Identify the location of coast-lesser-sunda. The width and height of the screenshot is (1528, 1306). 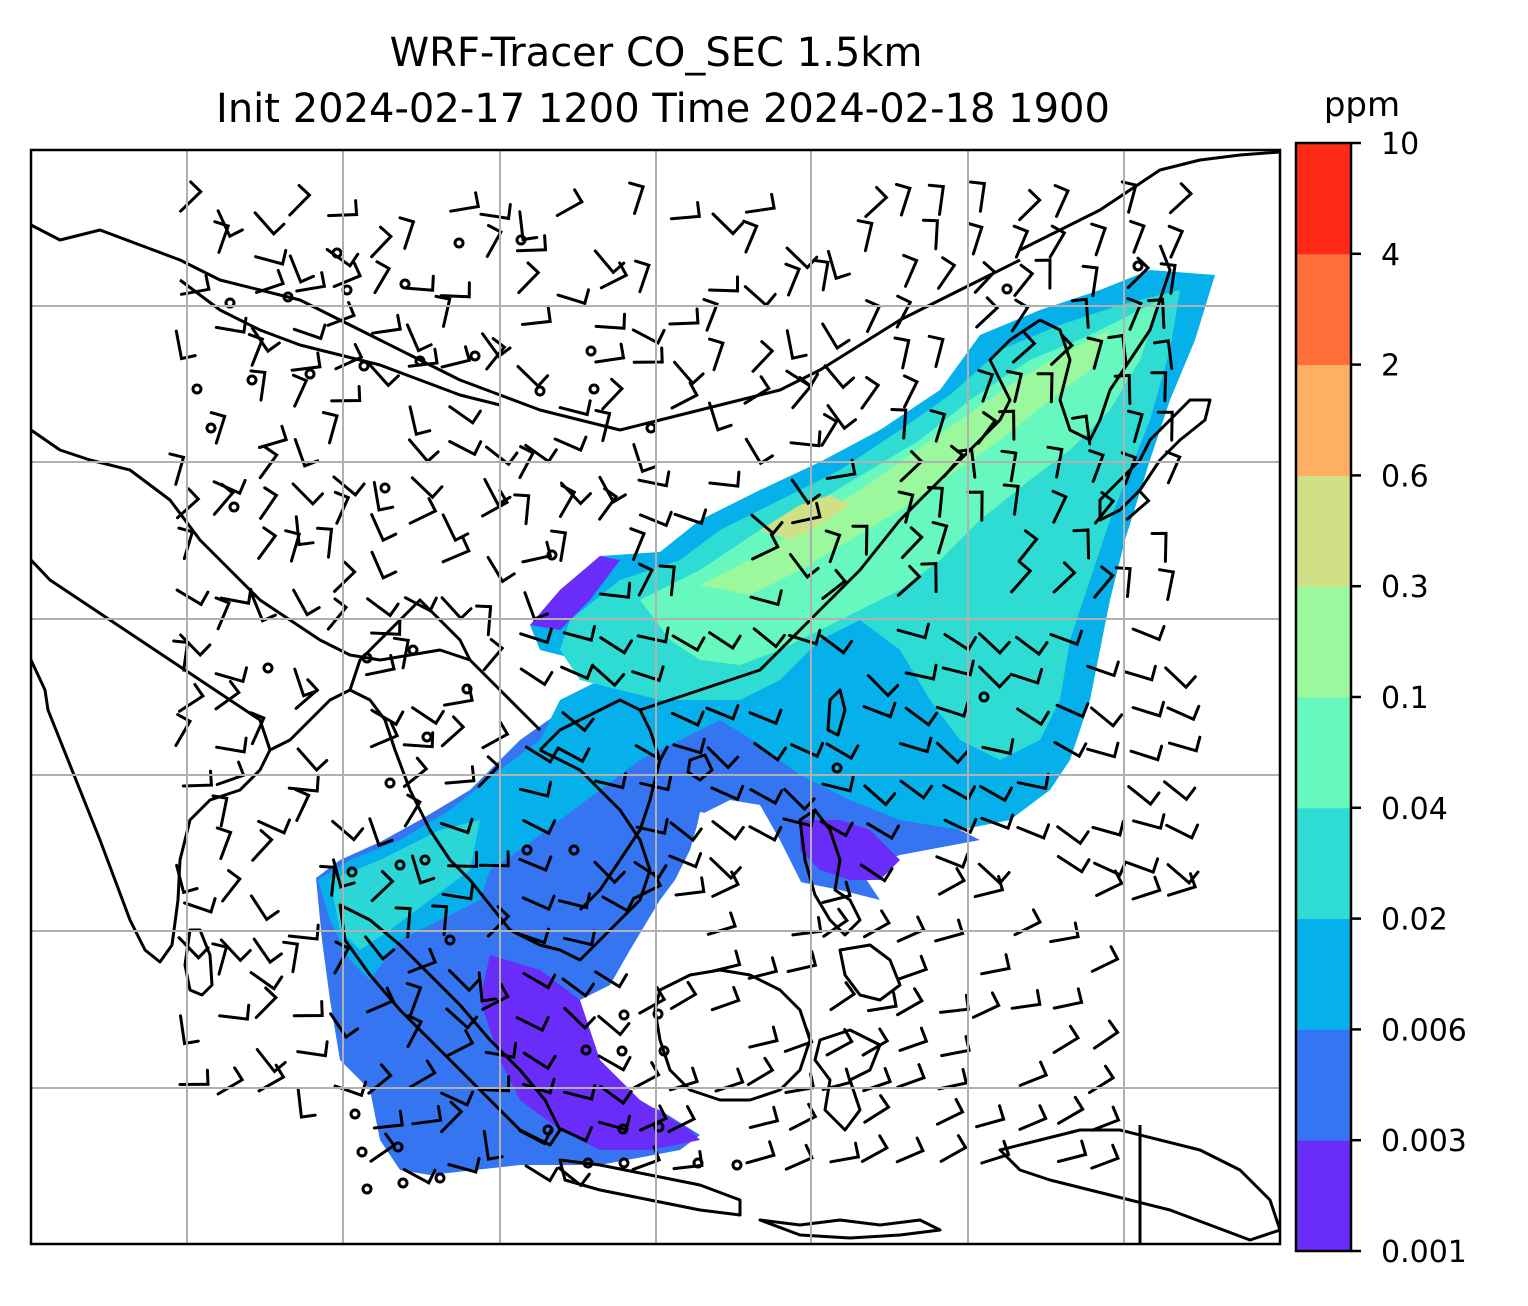
(850, 1229).